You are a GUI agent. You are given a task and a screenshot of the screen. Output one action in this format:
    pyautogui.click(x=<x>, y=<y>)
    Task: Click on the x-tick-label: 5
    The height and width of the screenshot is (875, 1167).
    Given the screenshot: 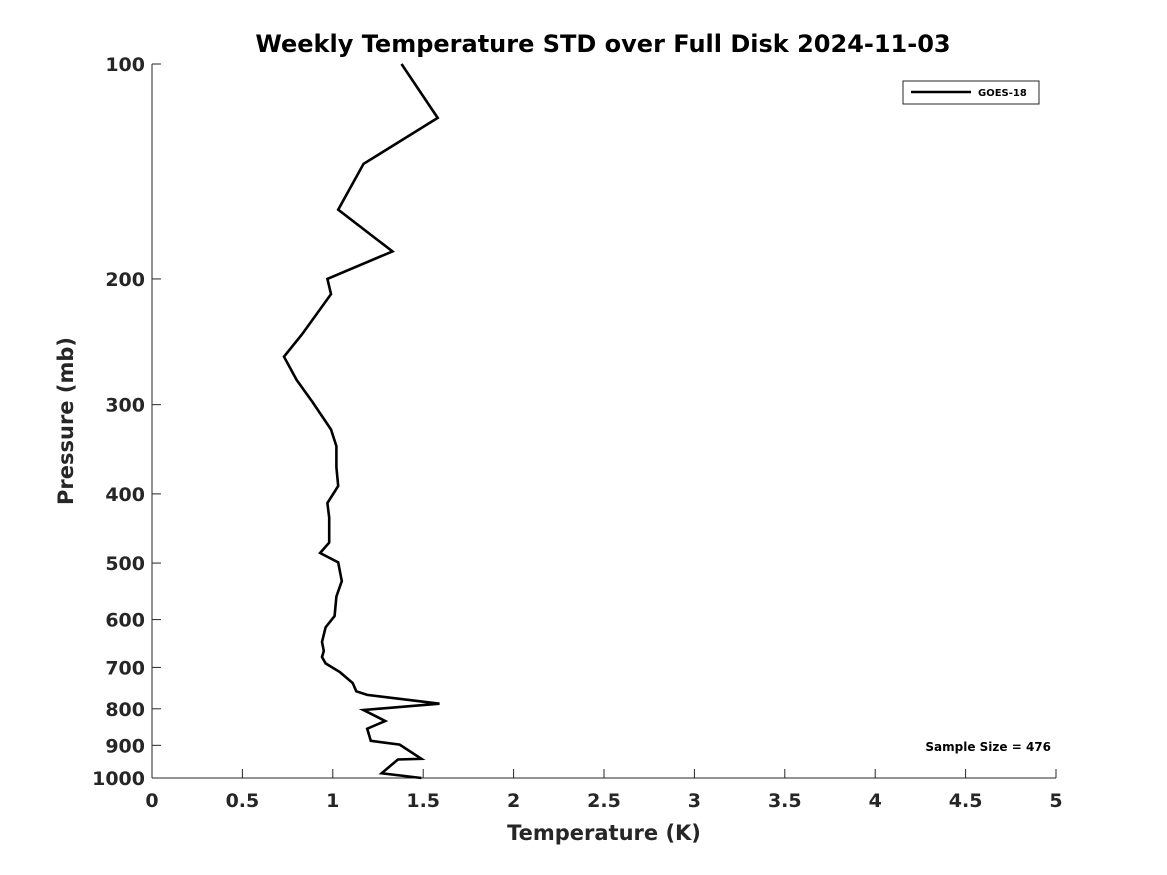 What is the action you would take?
    pyautogui.click(x=1055, y=801)
    